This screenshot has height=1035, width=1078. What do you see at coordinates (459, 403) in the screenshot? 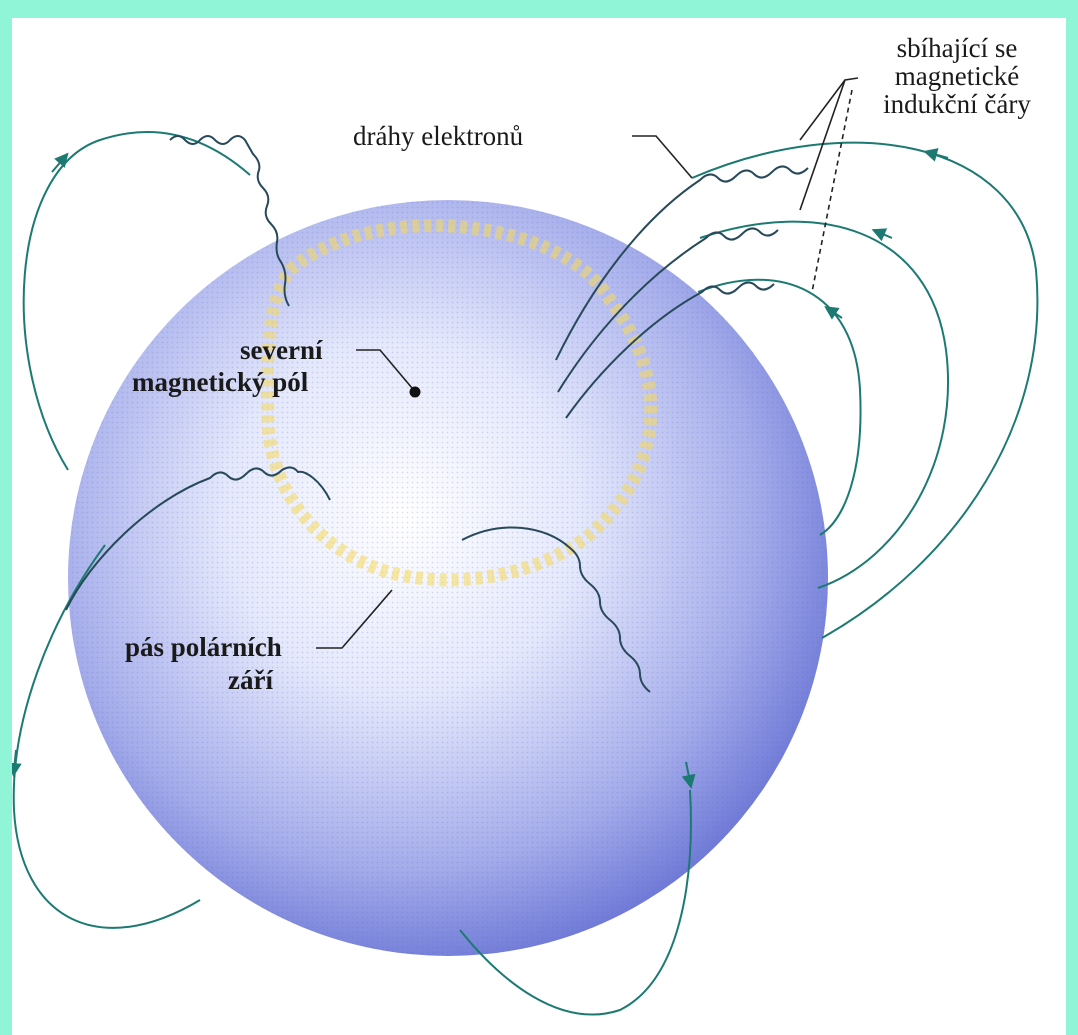
I see `aurora-ring` at bounding box center [459, 403].